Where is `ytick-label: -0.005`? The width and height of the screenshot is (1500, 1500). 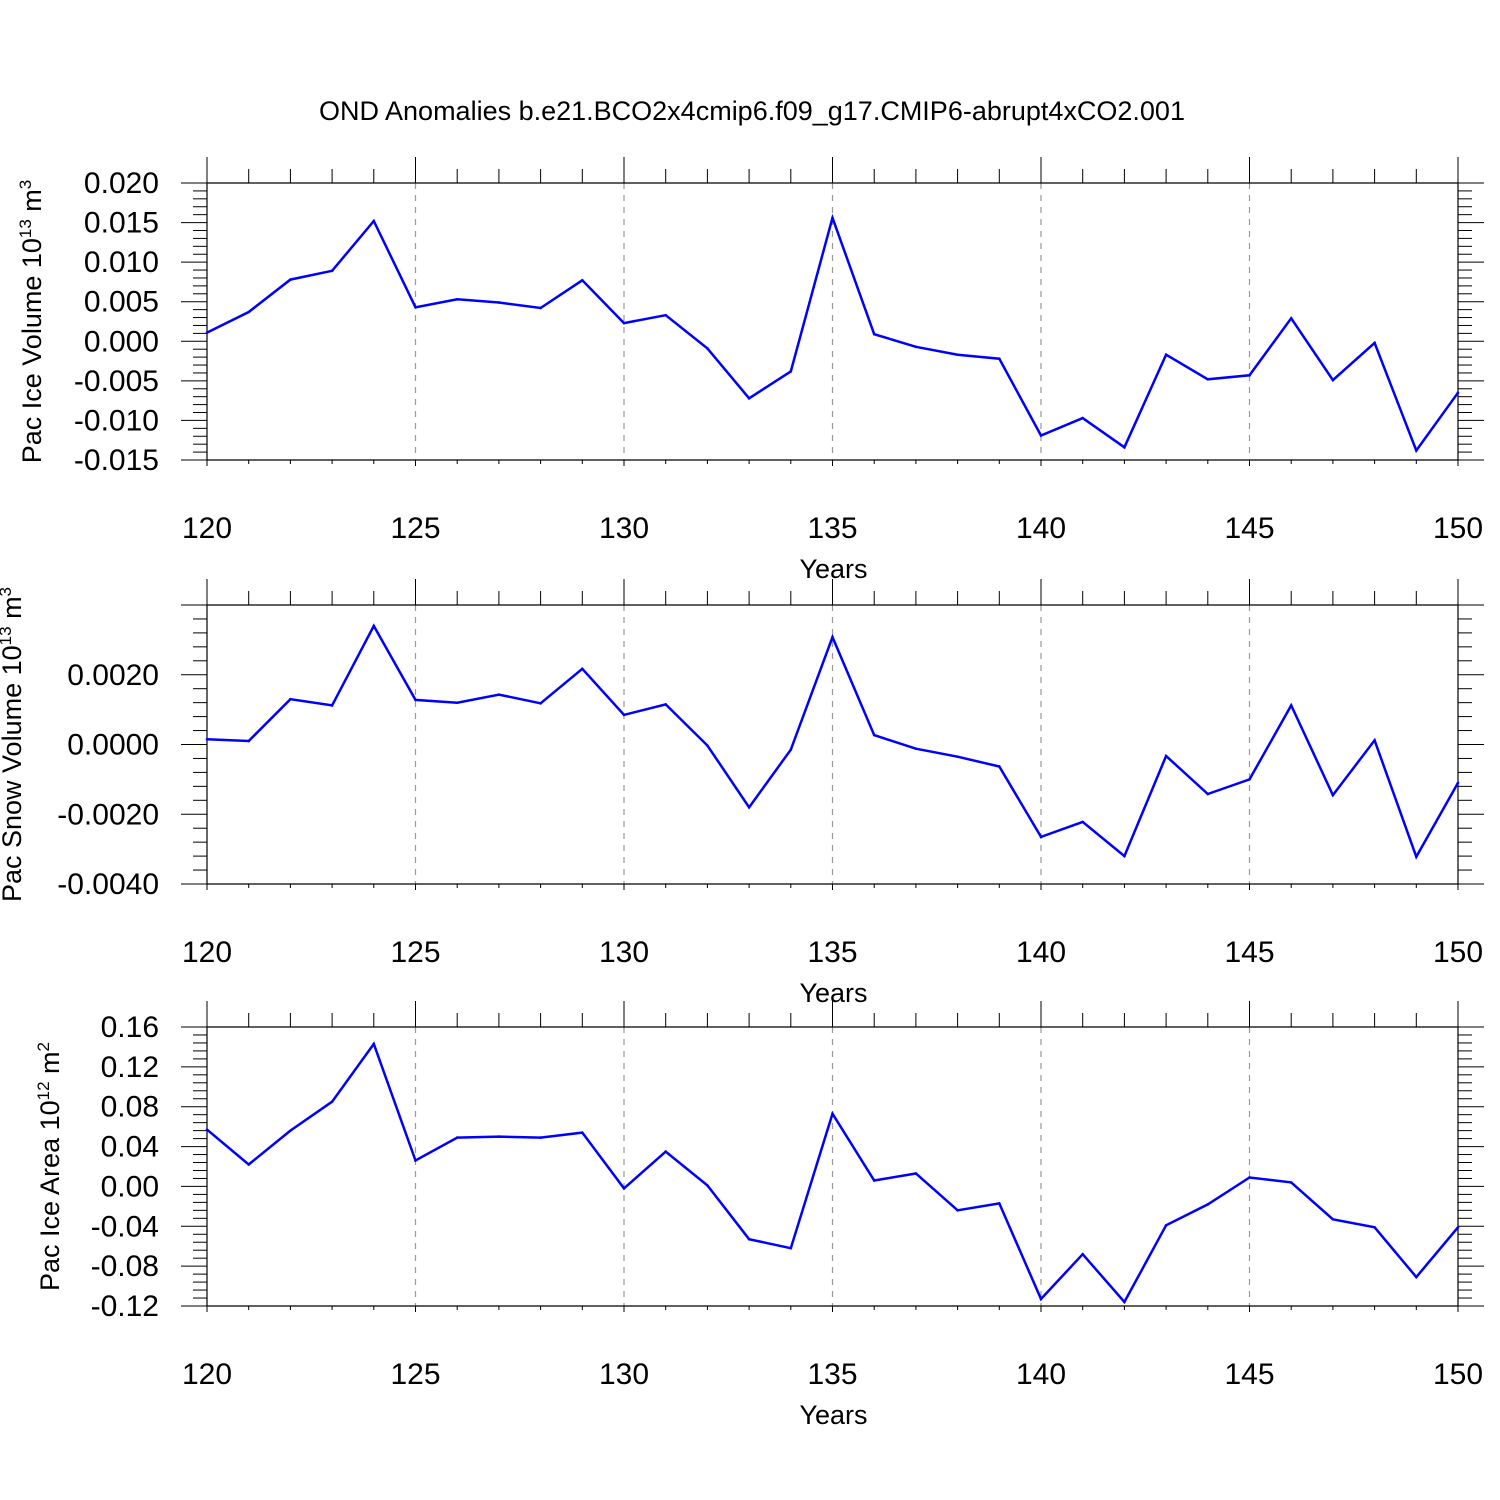
ytick-label: -0.005 is located at coordinates (116, 381).